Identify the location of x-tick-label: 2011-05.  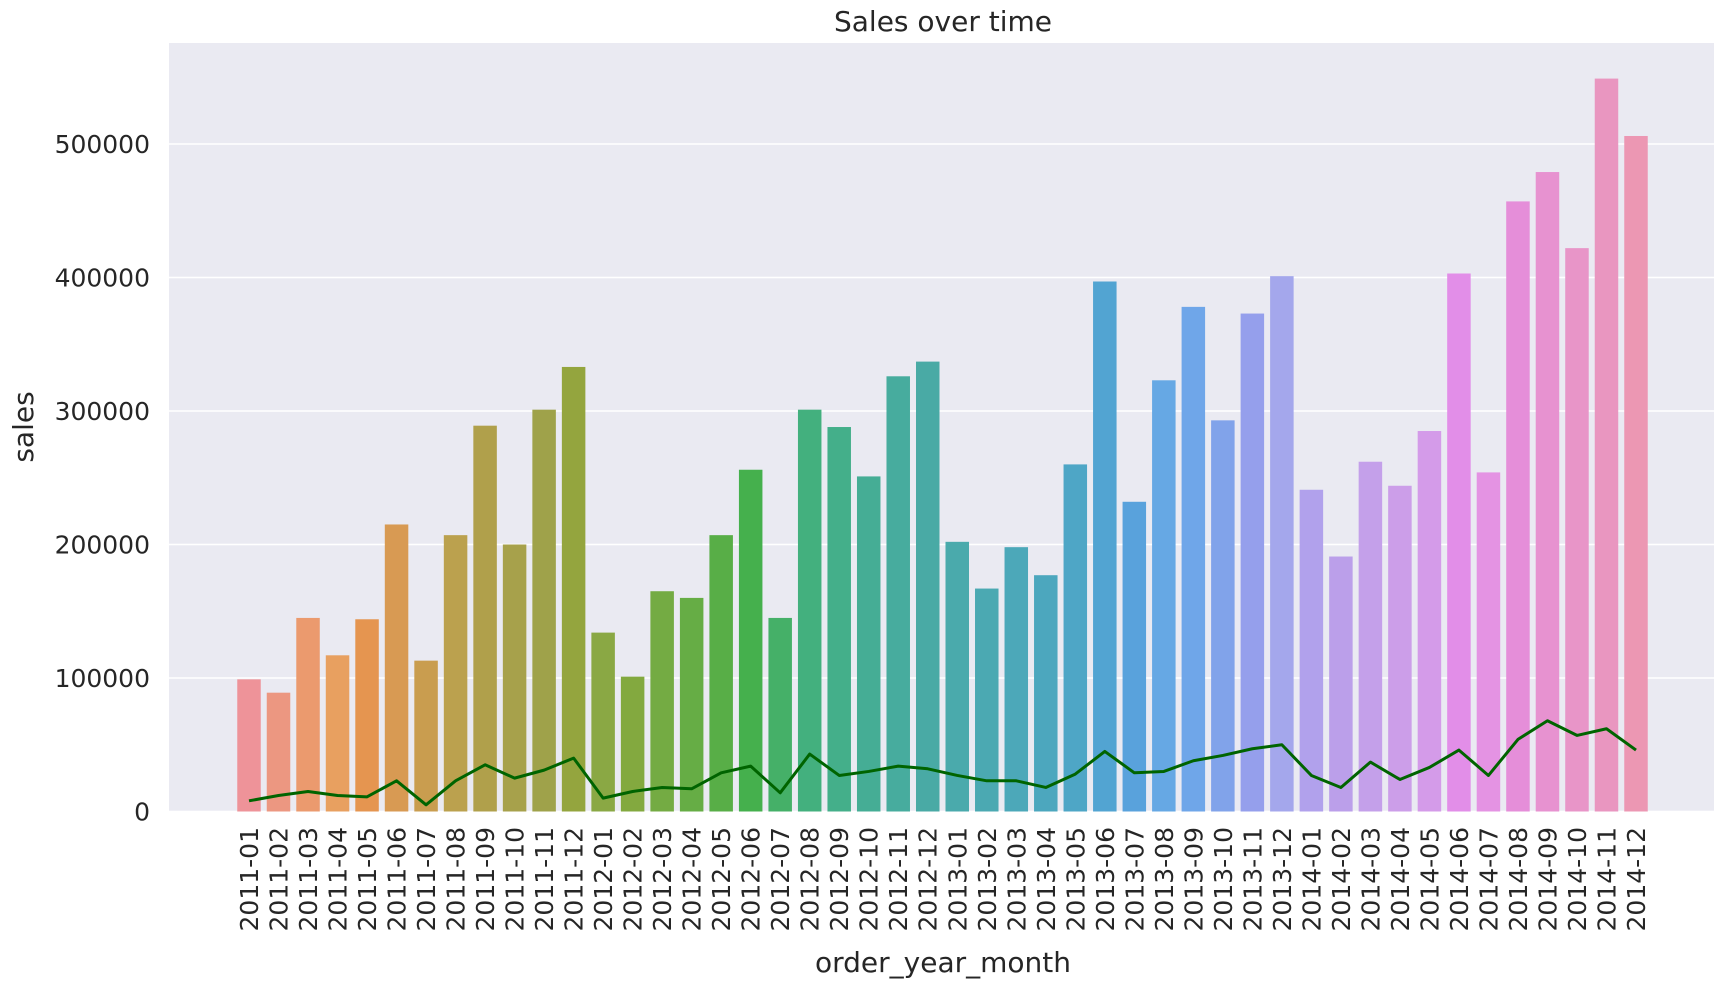
(367, 879).